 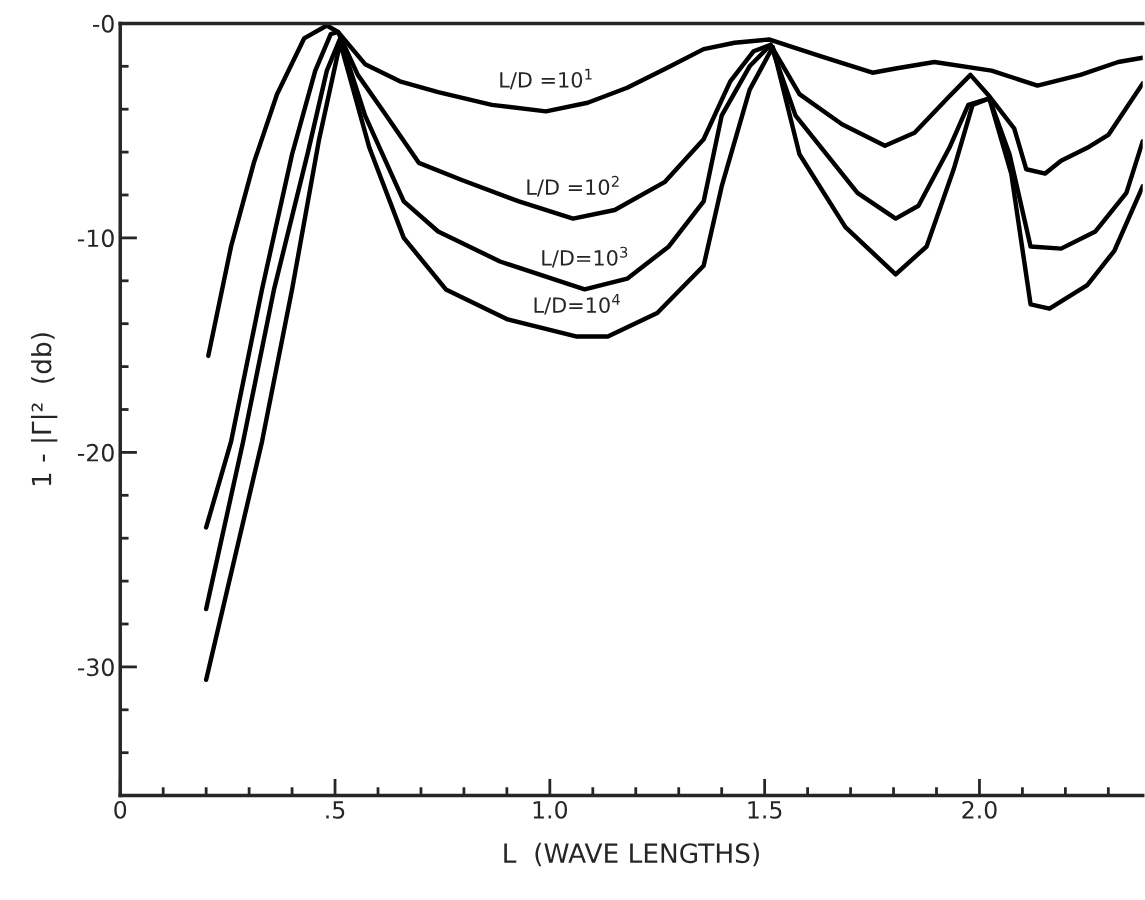 I want to click on x-tick-label: 2.0, so click(x=979, y=809).